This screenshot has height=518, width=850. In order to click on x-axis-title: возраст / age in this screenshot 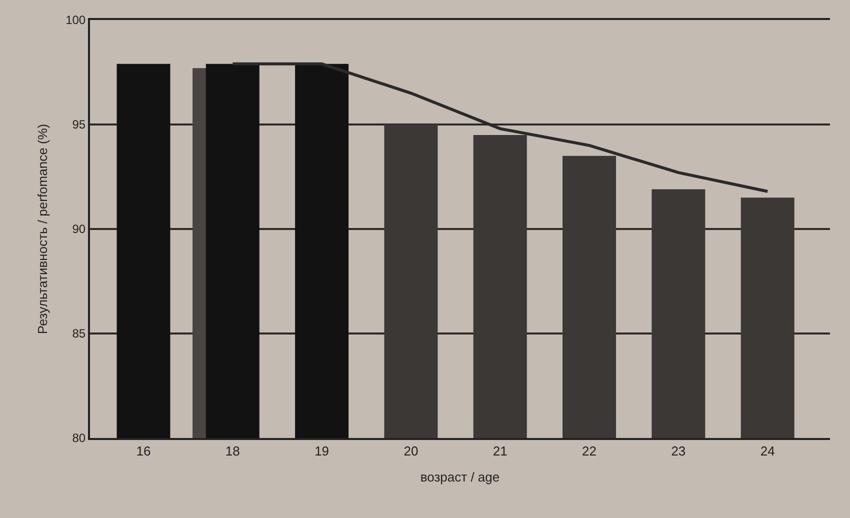, I will do `click(460, 477)`.